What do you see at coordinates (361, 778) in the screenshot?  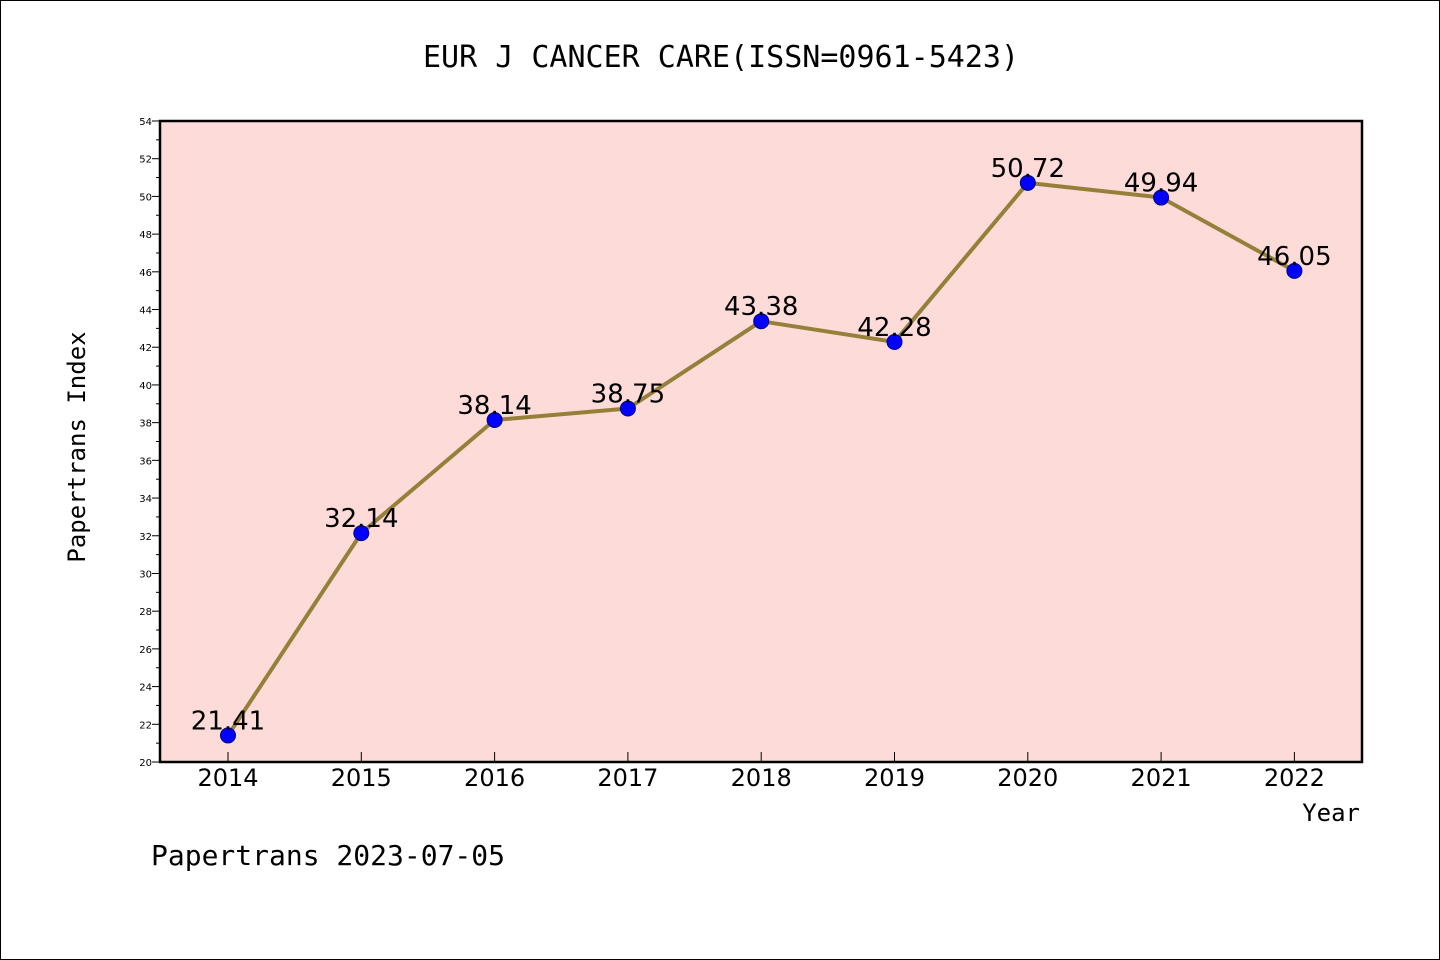 I see `x-tick-label: 2015` at bounding box center [361, 778].